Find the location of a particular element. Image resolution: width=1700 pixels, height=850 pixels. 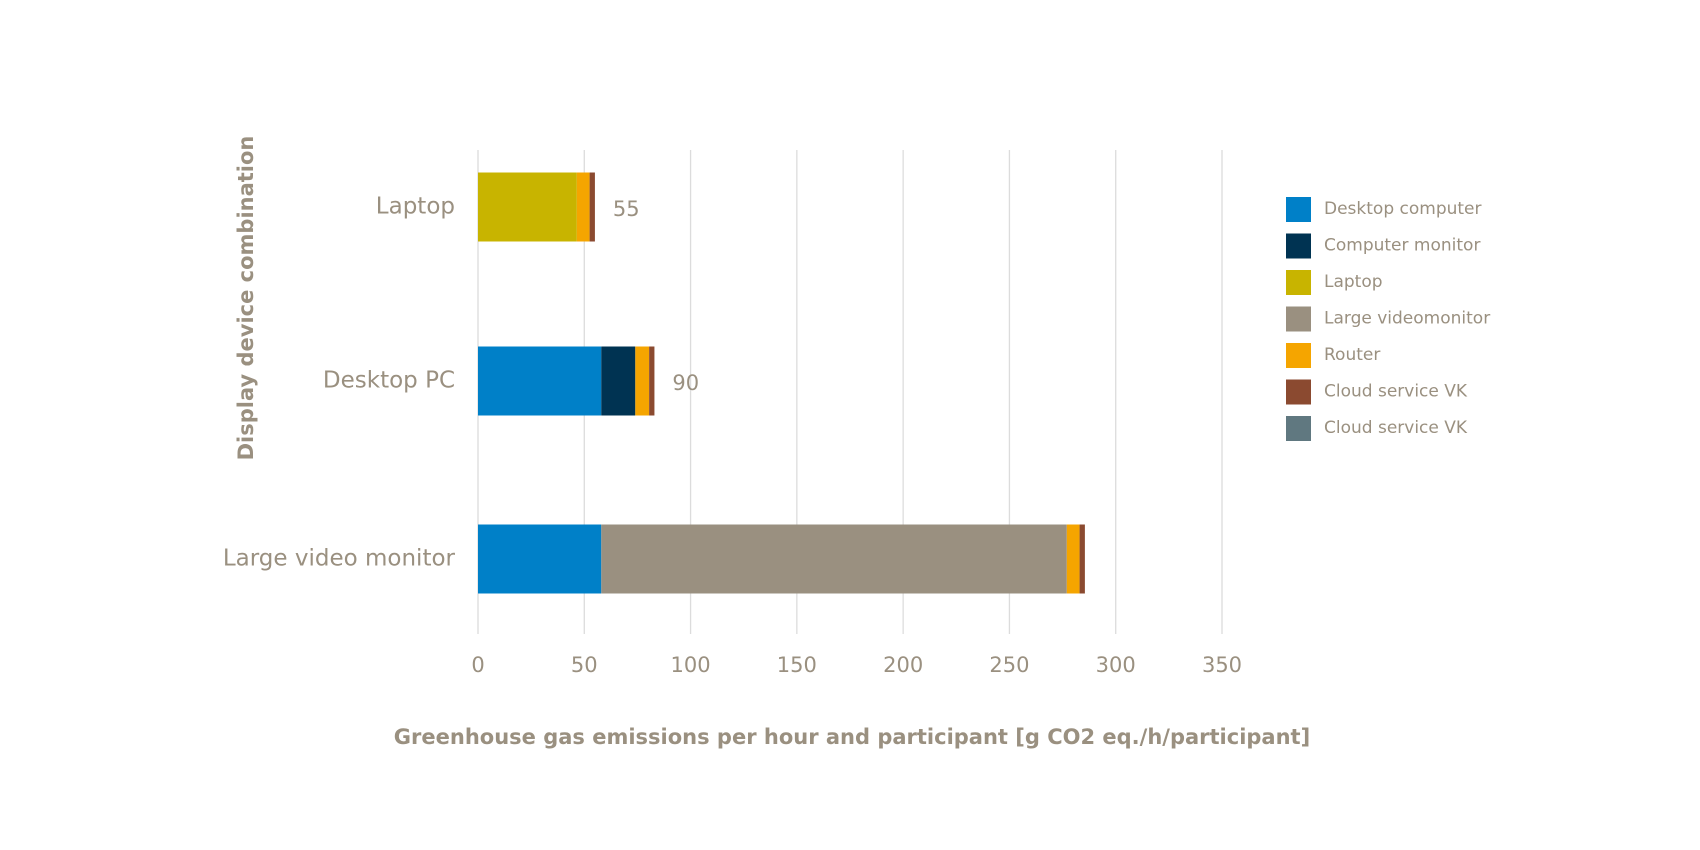

legend-label: Router is located at coordinates (1352, 355).